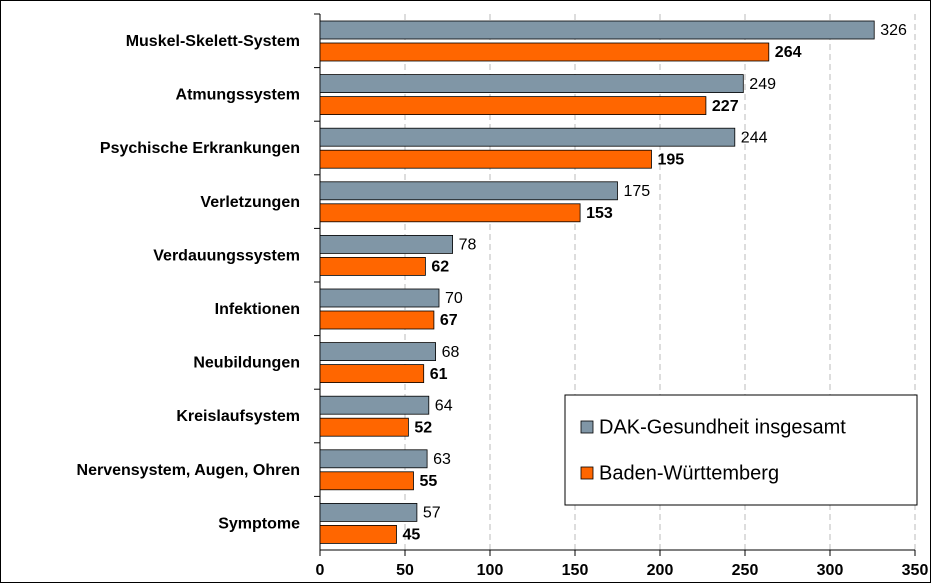  Describe the element at coordinates (788, 52) in the screenshot. I see `value-label: 264` at that location.